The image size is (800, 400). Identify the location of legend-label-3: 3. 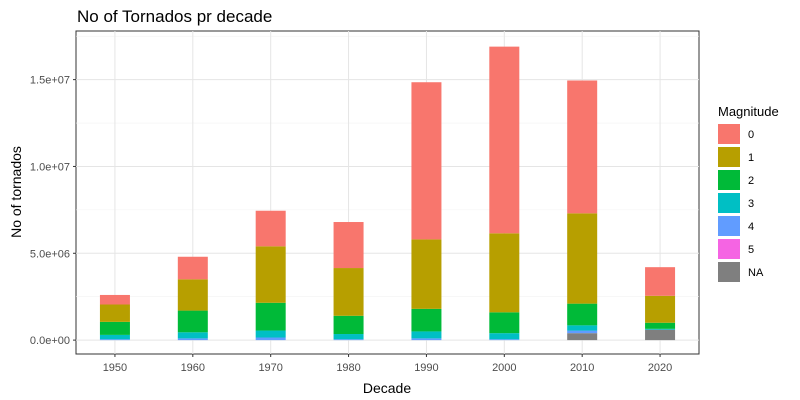
(751, 204).